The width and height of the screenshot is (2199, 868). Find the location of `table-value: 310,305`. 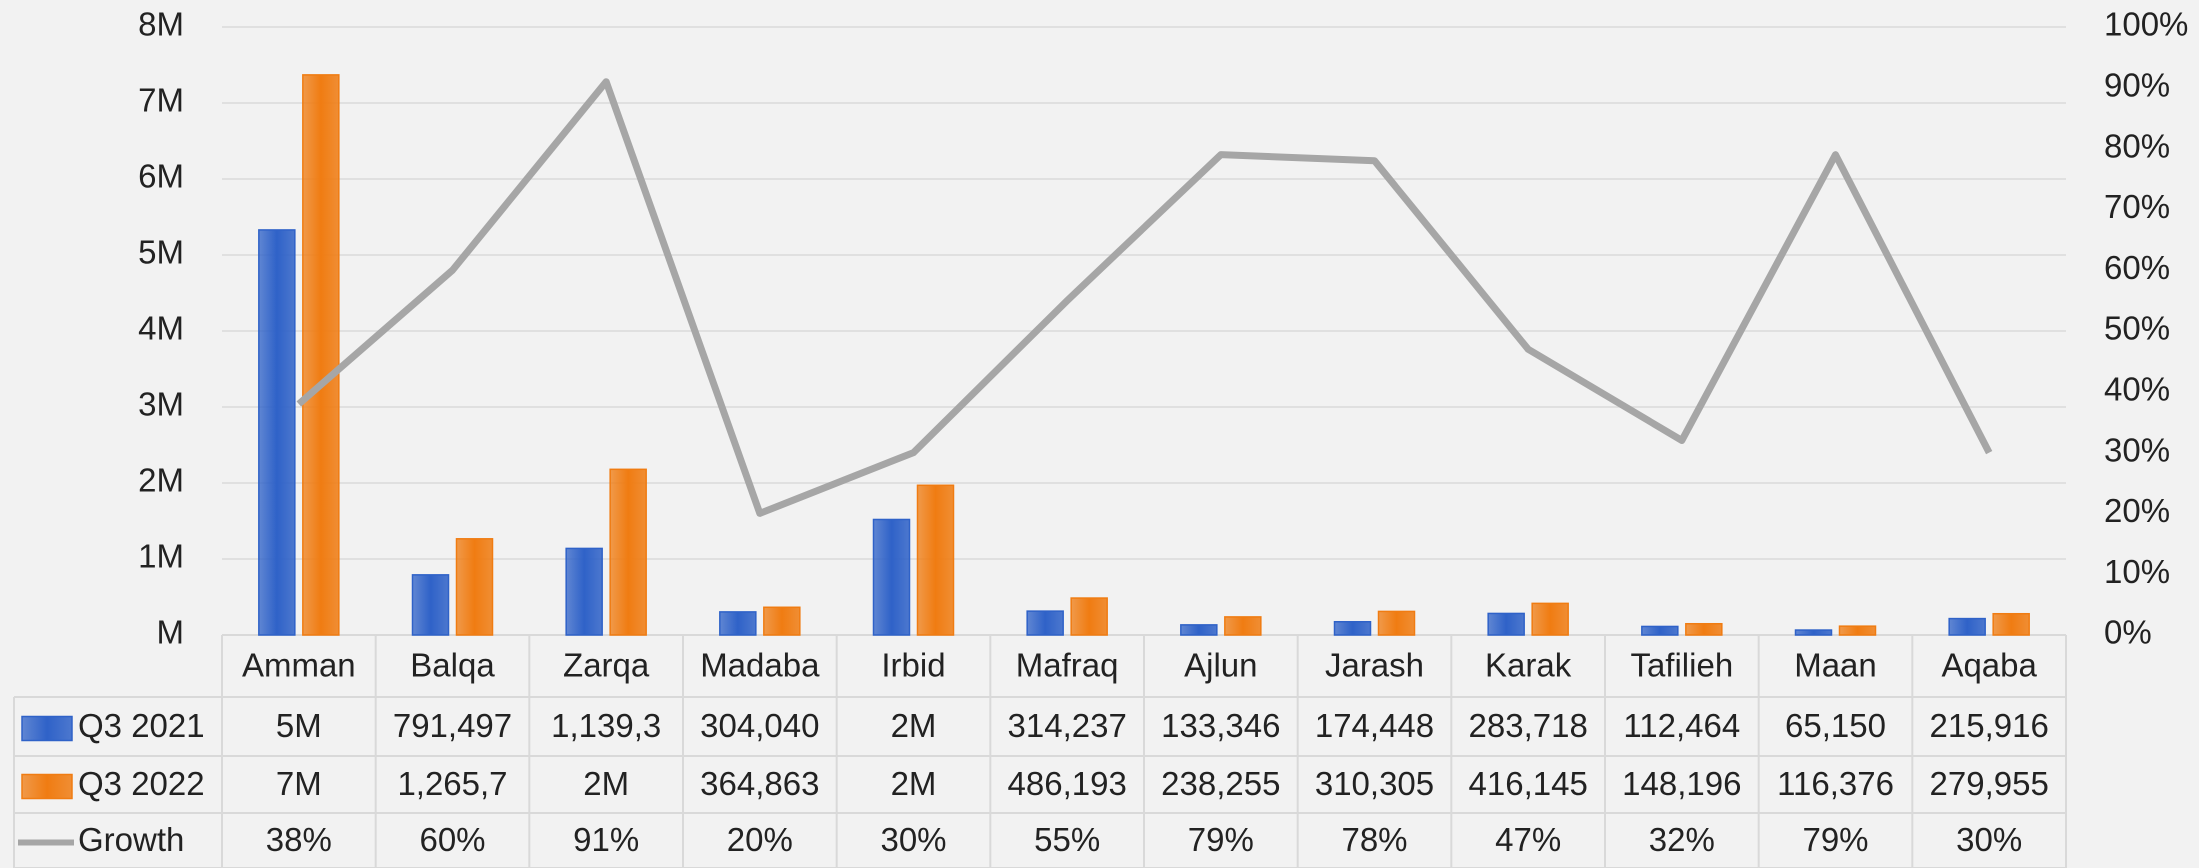

table-value: 310,305 is located at coordinates (1374, 783).